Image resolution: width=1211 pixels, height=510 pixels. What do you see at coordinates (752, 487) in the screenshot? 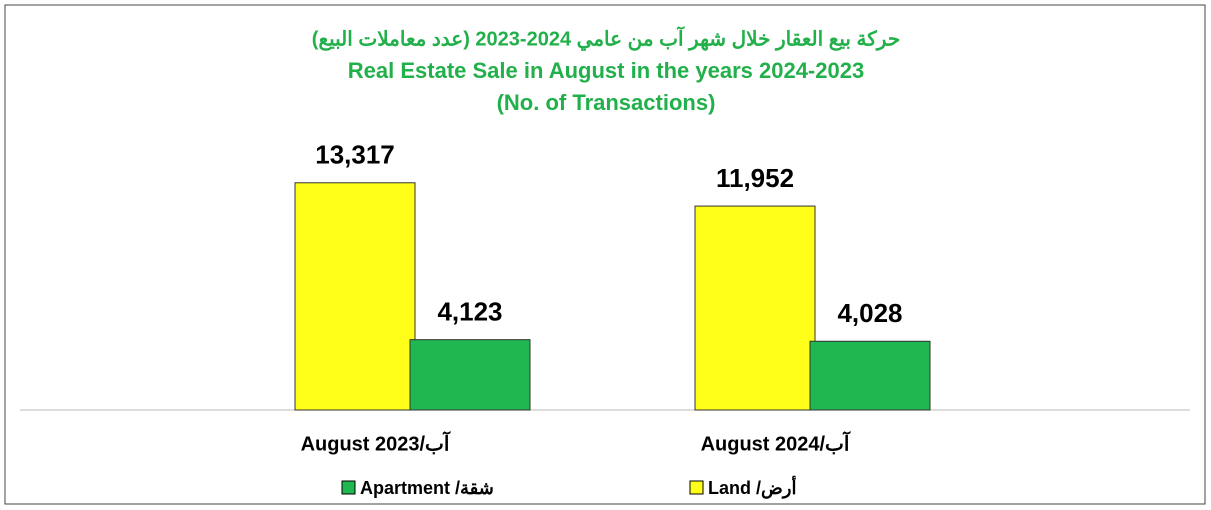
I see `legend-label: Land /أرض` at bounding box center [752, 487].